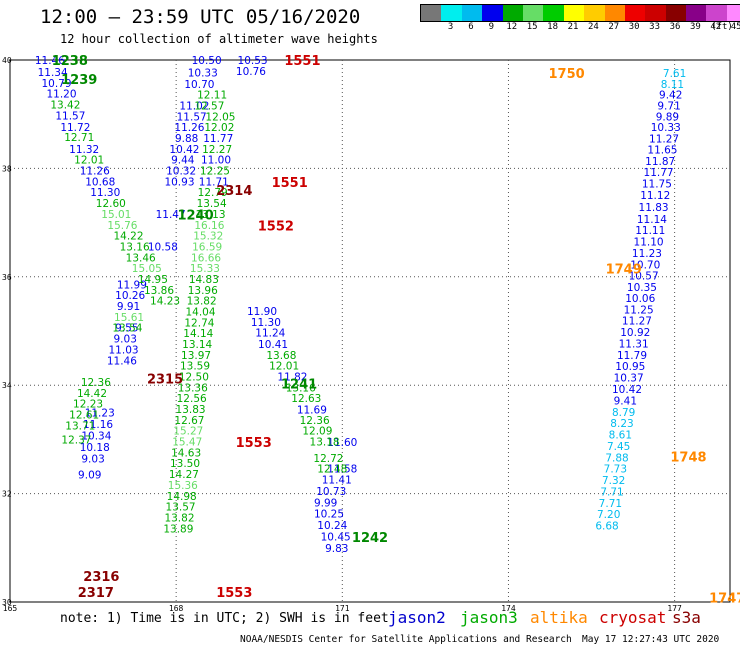 Image resolution: width=740 pixels, height=650 pixels. Describe the element at coordinates (89, 476) in the screenshot. I see `swh-value-jason2: 9.09` at that location.